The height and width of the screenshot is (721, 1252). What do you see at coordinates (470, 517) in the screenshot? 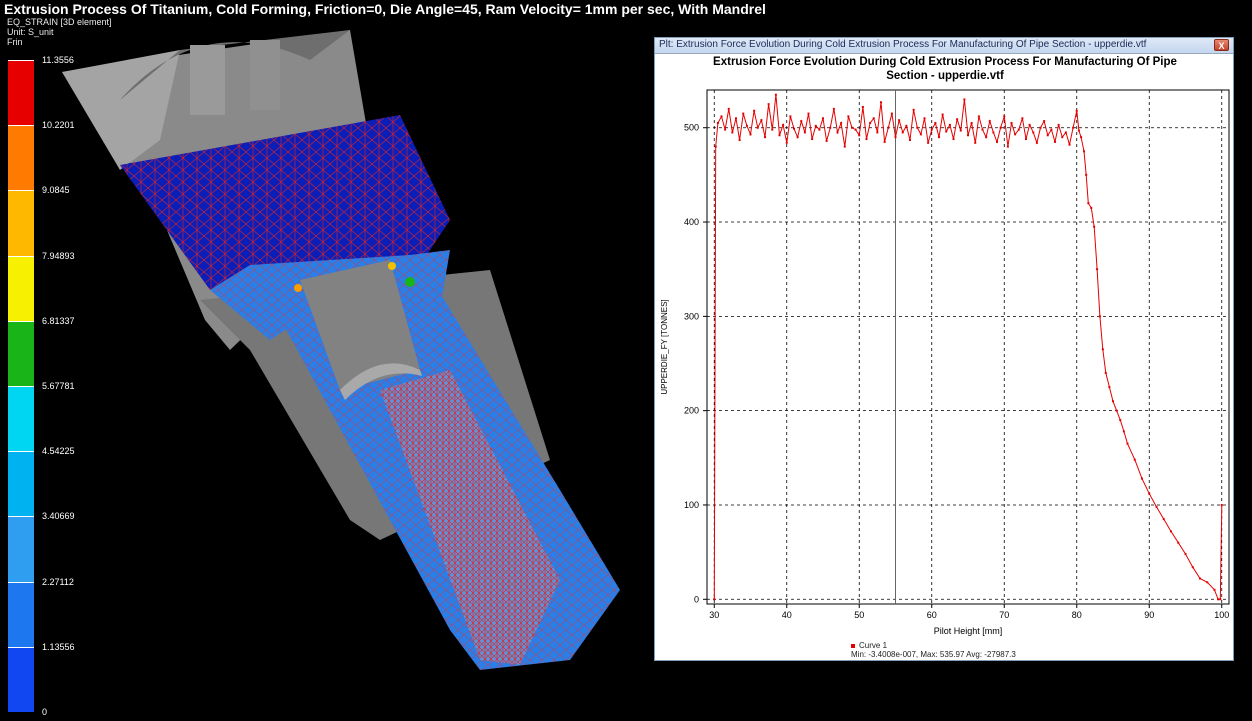
I see `billet-deformed-mesh` at bounding box center [470, 517].